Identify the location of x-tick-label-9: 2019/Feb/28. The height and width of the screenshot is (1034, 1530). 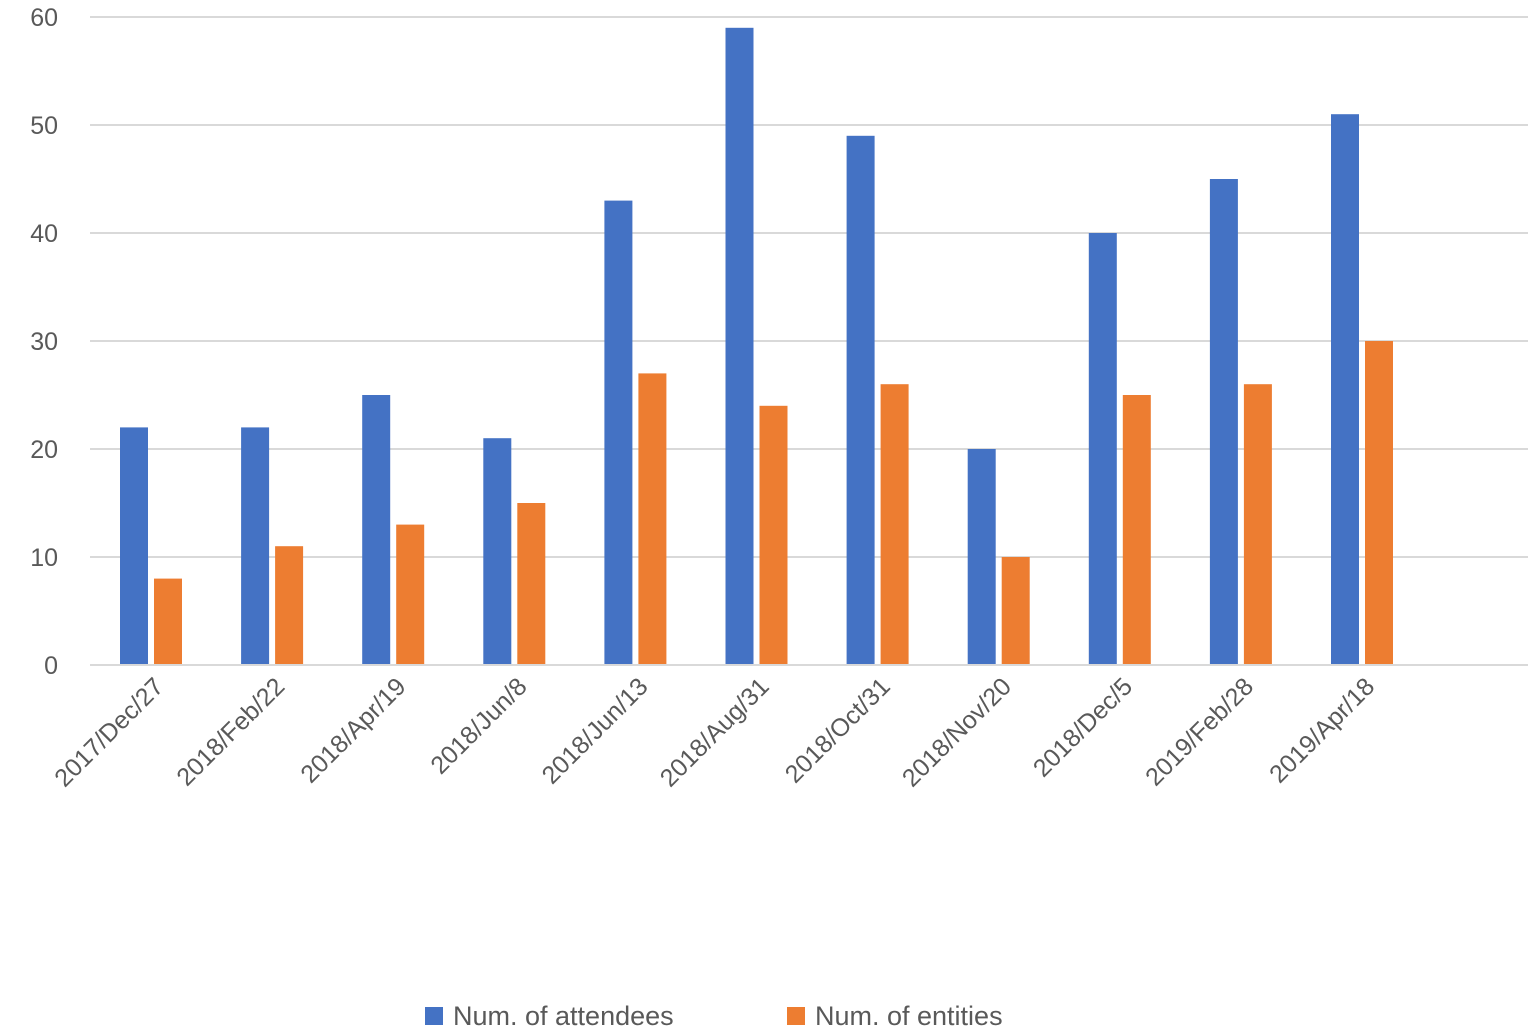
(1199, 731).